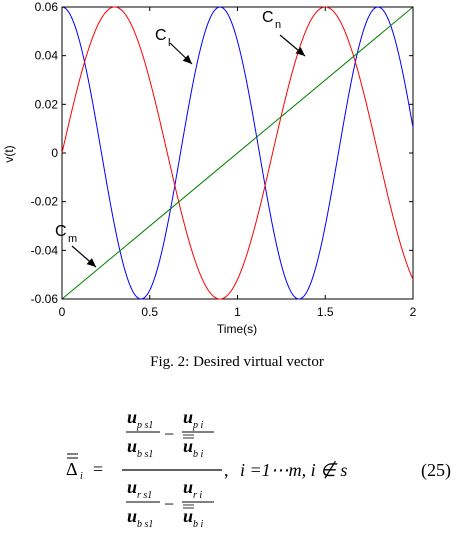 The height and width of the screenshot is (534, 474). What do you see at coordinates (188, 417) in the screenshot?
I see `num-b: u` at bounding box center [188, 417].